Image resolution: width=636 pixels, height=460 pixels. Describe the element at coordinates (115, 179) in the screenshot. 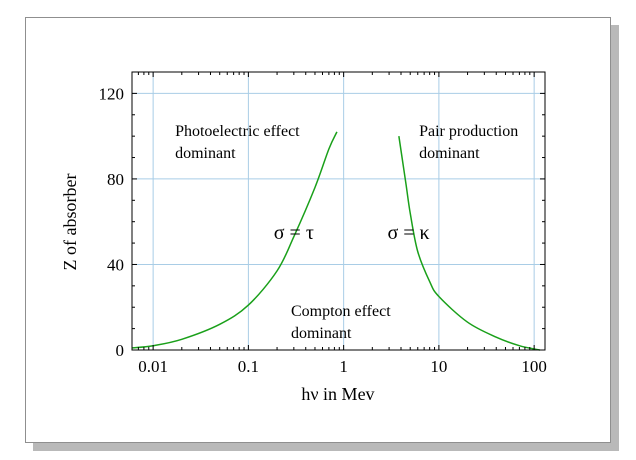

I see `y-tick-label: 80` at that location.